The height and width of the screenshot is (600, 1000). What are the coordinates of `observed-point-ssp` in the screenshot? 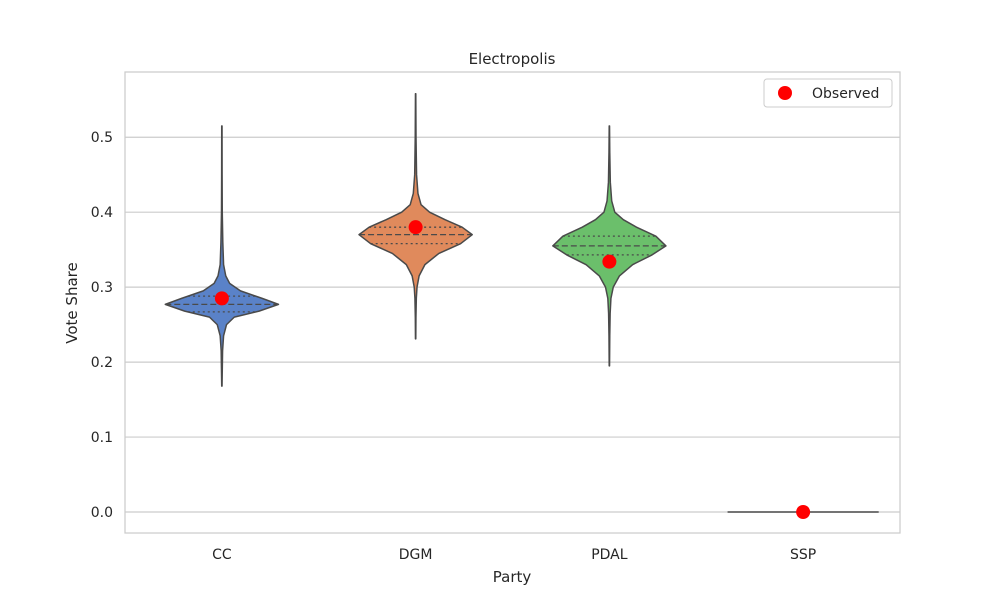 It's located at (803, 512).